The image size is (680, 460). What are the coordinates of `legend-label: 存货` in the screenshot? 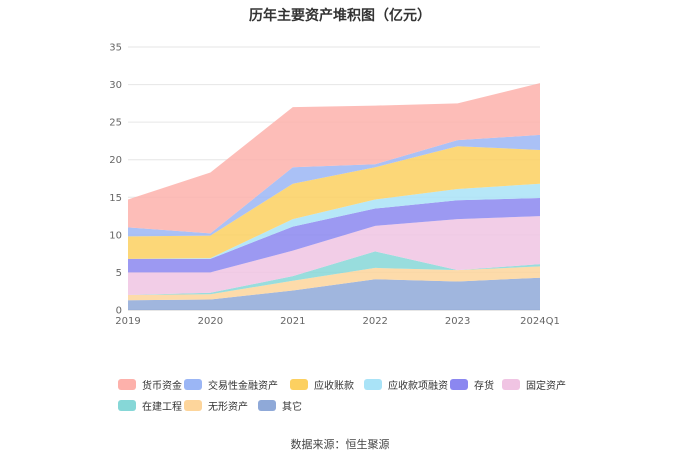 It's located at (484, 386).